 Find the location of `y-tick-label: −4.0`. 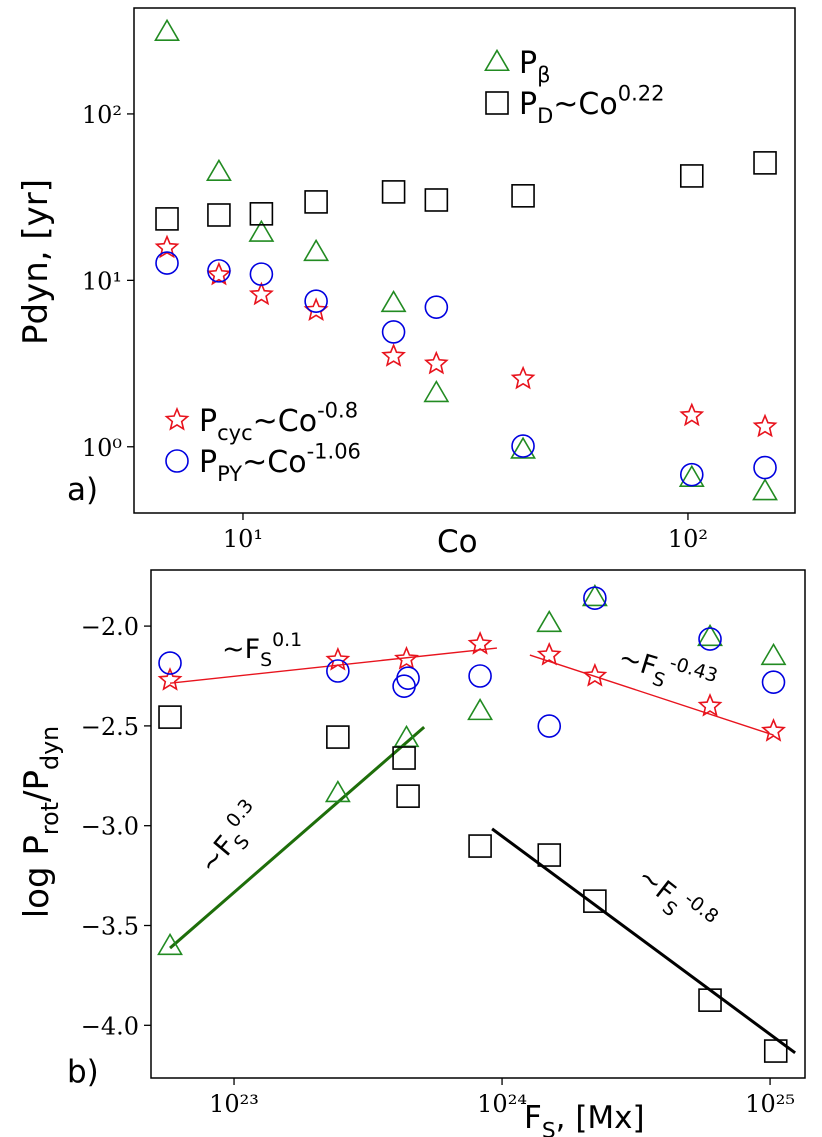

y-tick-label: −4.0 is located at coordinates (110, 1026).